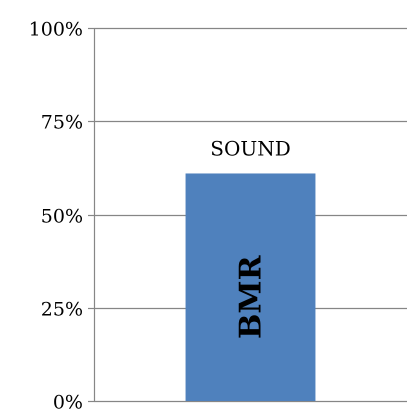  Describe the element at coordinates (62, 217) in the screenshot. I see `y-tick-label: 50%` at that location.